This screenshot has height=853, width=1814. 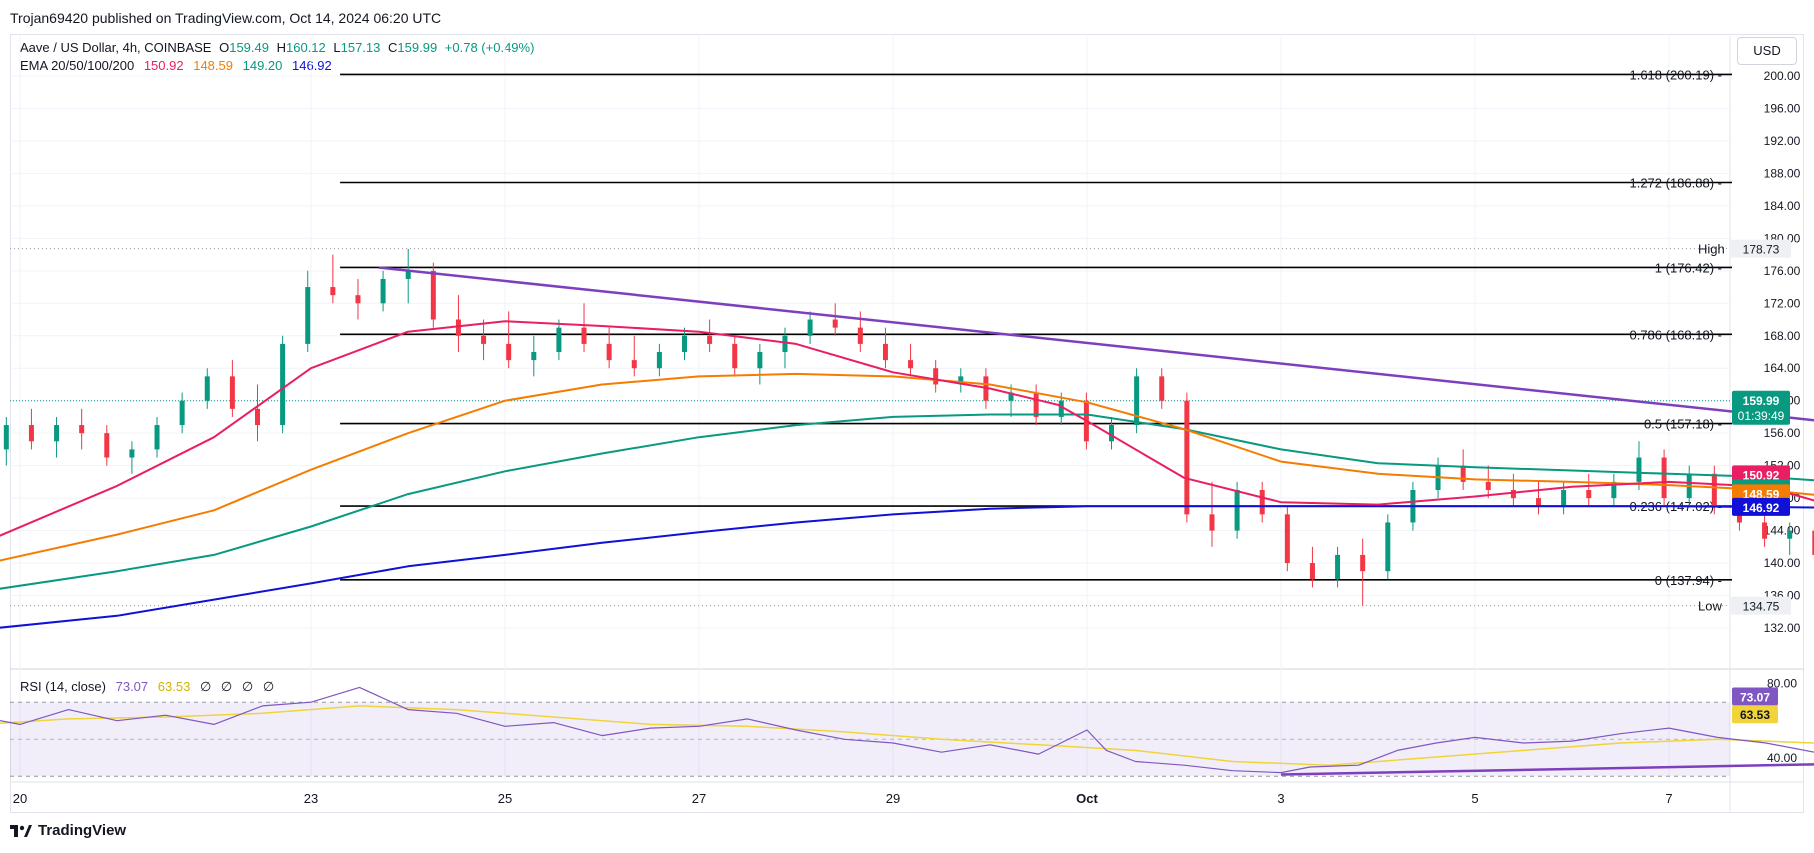 I want to click on x-tick-label: 23, so click(x=311, y=798).